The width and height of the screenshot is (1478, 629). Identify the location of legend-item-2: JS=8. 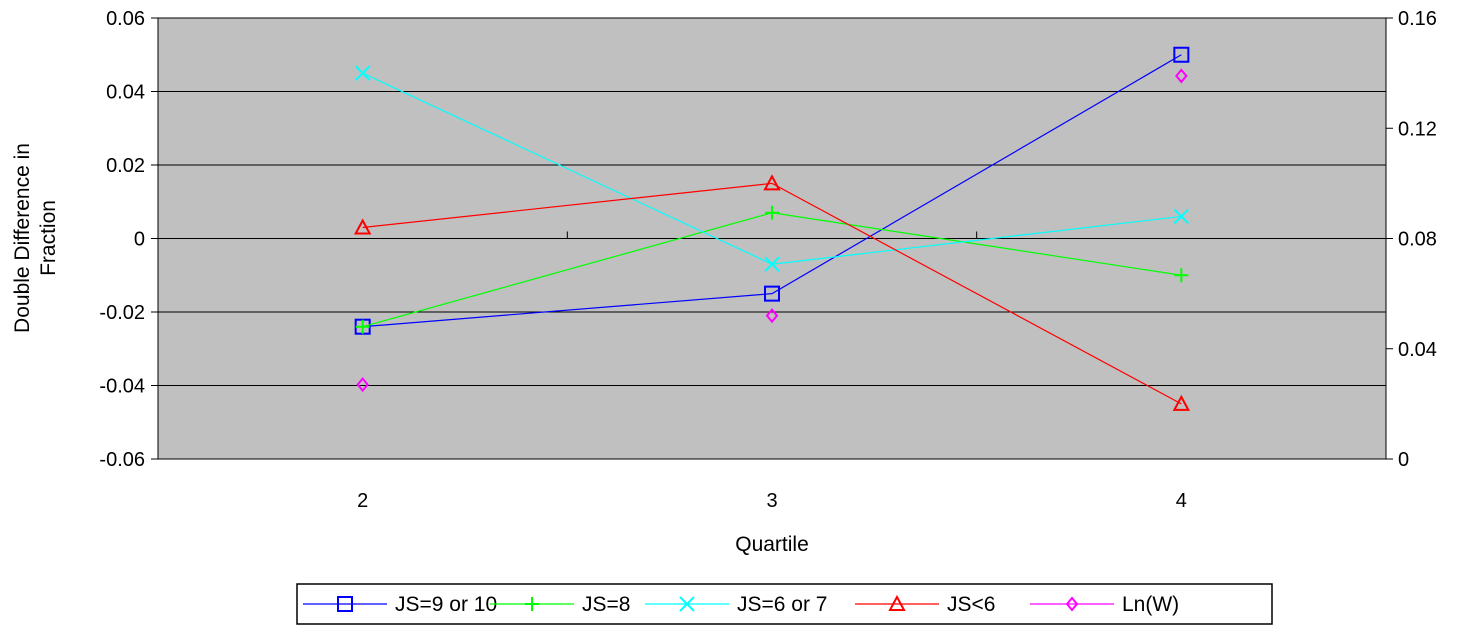
(560, 604).